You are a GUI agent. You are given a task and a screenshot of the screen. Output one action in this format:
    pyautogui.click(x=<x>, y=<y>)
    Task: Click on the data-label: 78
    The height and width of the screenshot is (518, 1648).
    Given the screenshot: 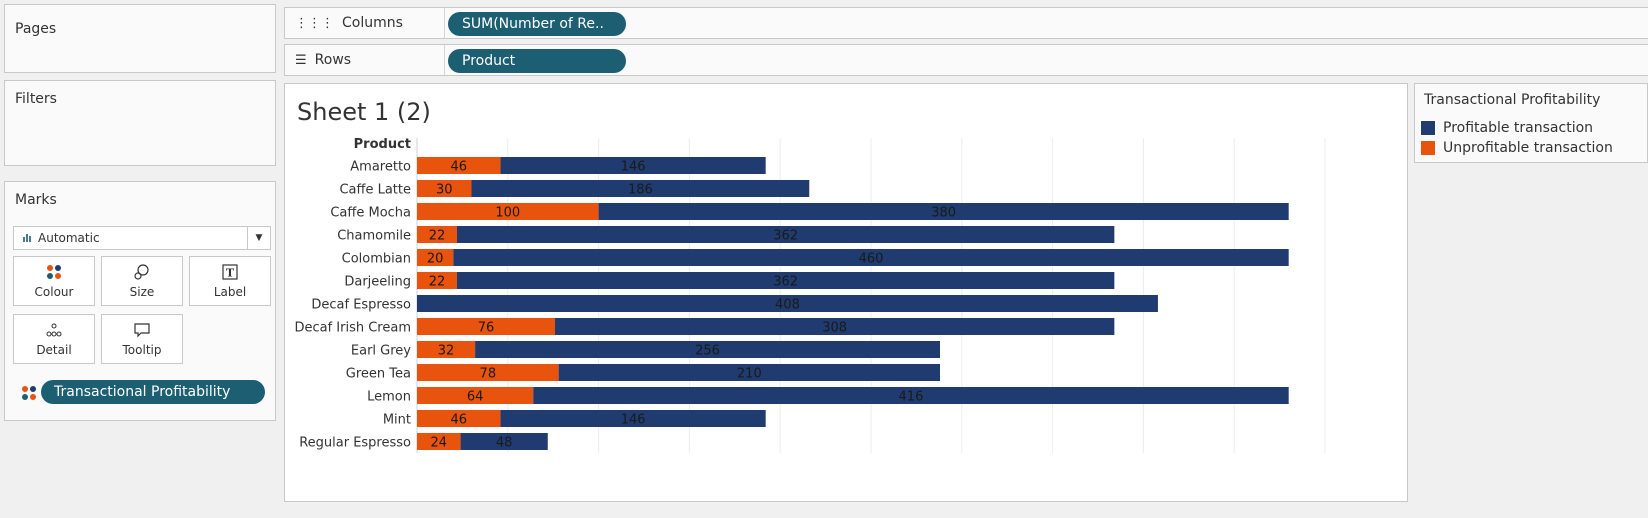 What is the action you would take?
    pyautogui.click(x=488, y=374)
    